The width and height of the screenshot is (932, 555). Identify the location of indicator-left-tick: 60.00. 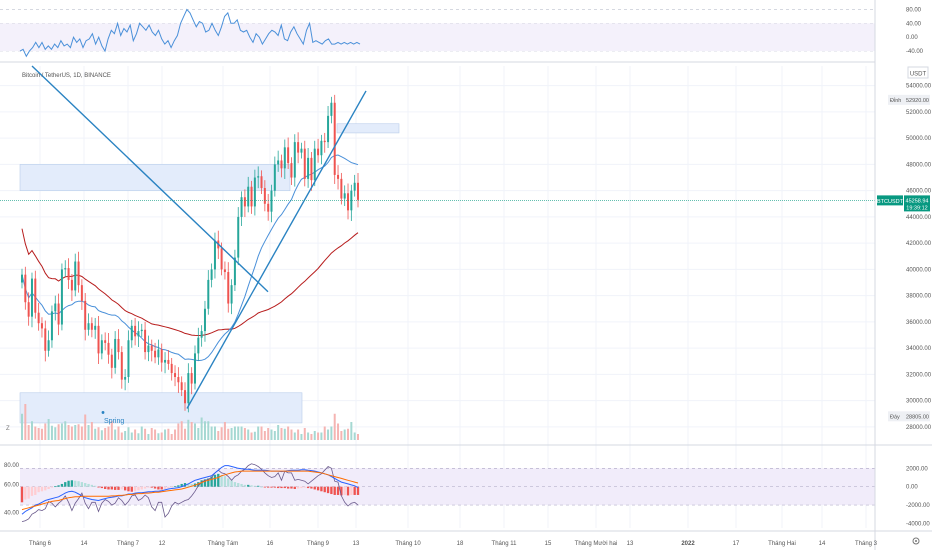
(12, 486).